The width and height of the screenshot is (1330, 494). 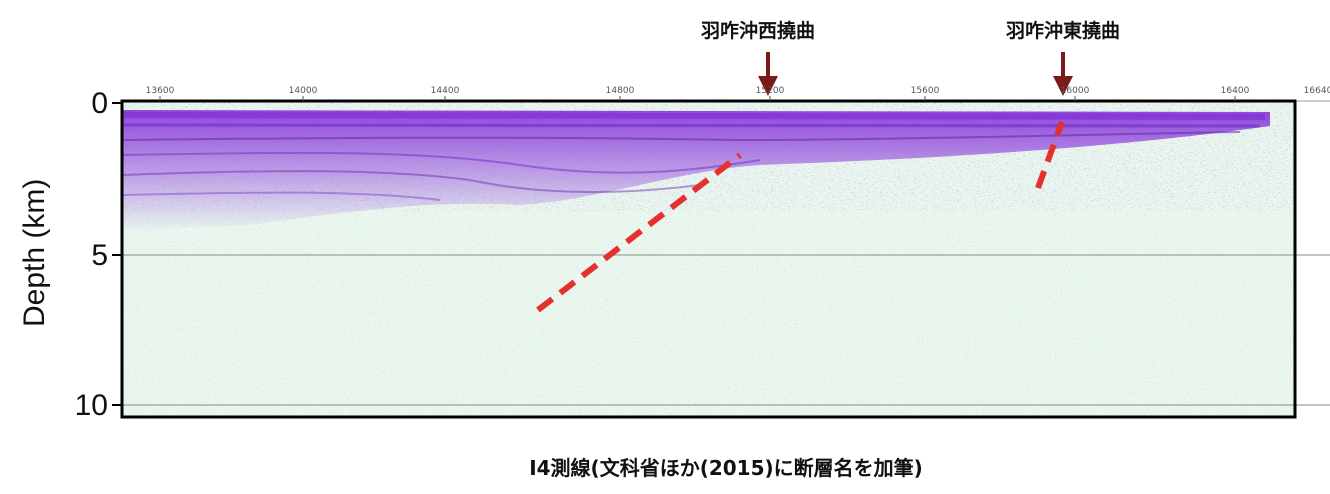 What do you see at coordinates (1063, 31) in the screenshot?
I see `fault-label-east: 羽咋沖東撓曲` at bounding box center [1063, 31].